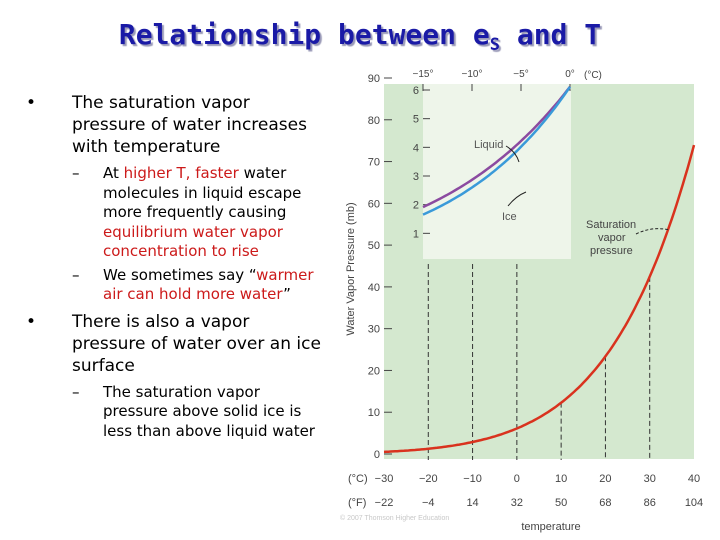 The width and height of the screenshot is (720, 540). What do you see at coordinates (428, 479) in the screenshot?
I see `x-tick-label-c: −20` at bounding box center [428, 479].